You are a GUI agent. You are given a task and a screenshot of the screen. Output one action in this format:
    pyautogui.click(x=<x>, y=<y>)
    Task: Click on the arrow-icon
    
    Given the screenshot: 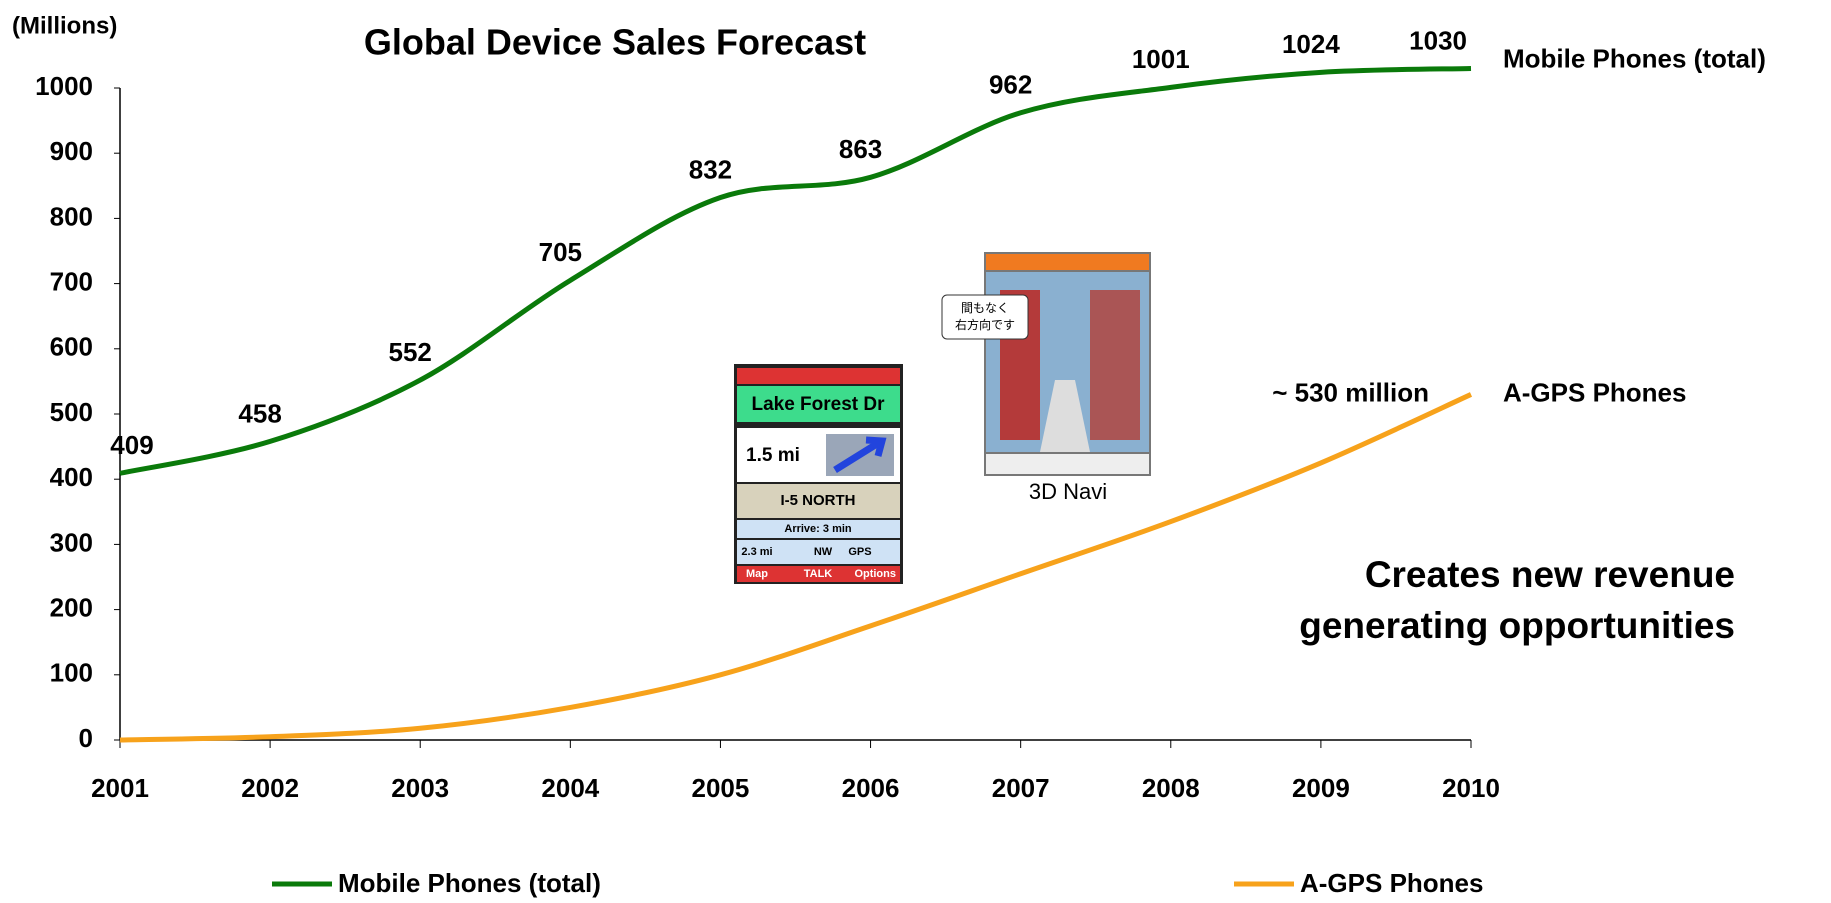 What is the action you would take?
    pyautogui.click(x=860, y=454)
    